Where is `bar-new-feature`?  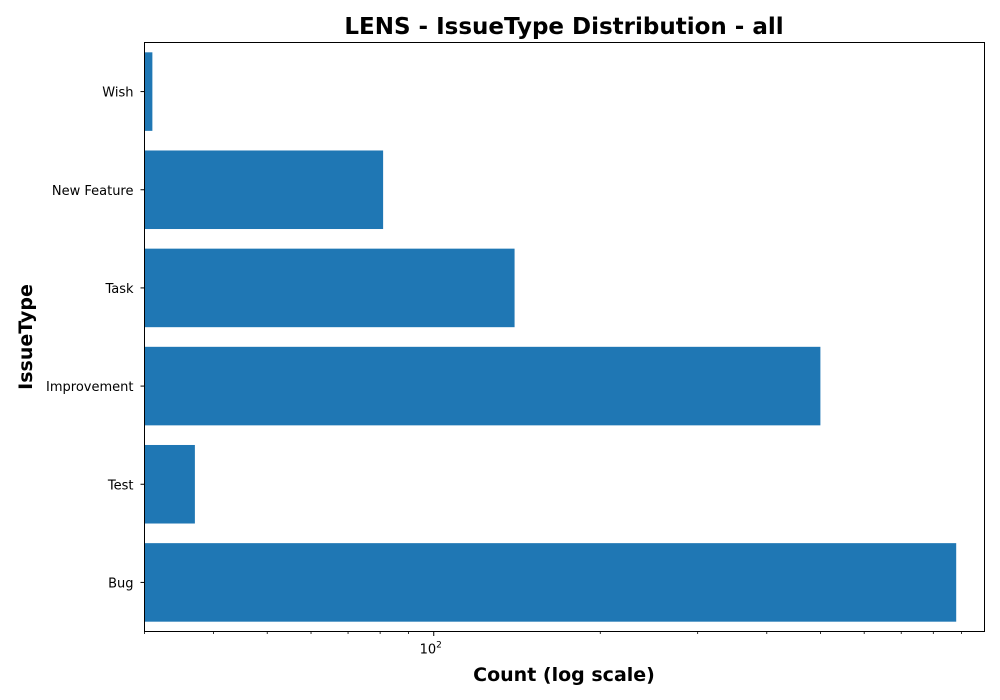
bar-new-feature is located at coordinates (264, 190).